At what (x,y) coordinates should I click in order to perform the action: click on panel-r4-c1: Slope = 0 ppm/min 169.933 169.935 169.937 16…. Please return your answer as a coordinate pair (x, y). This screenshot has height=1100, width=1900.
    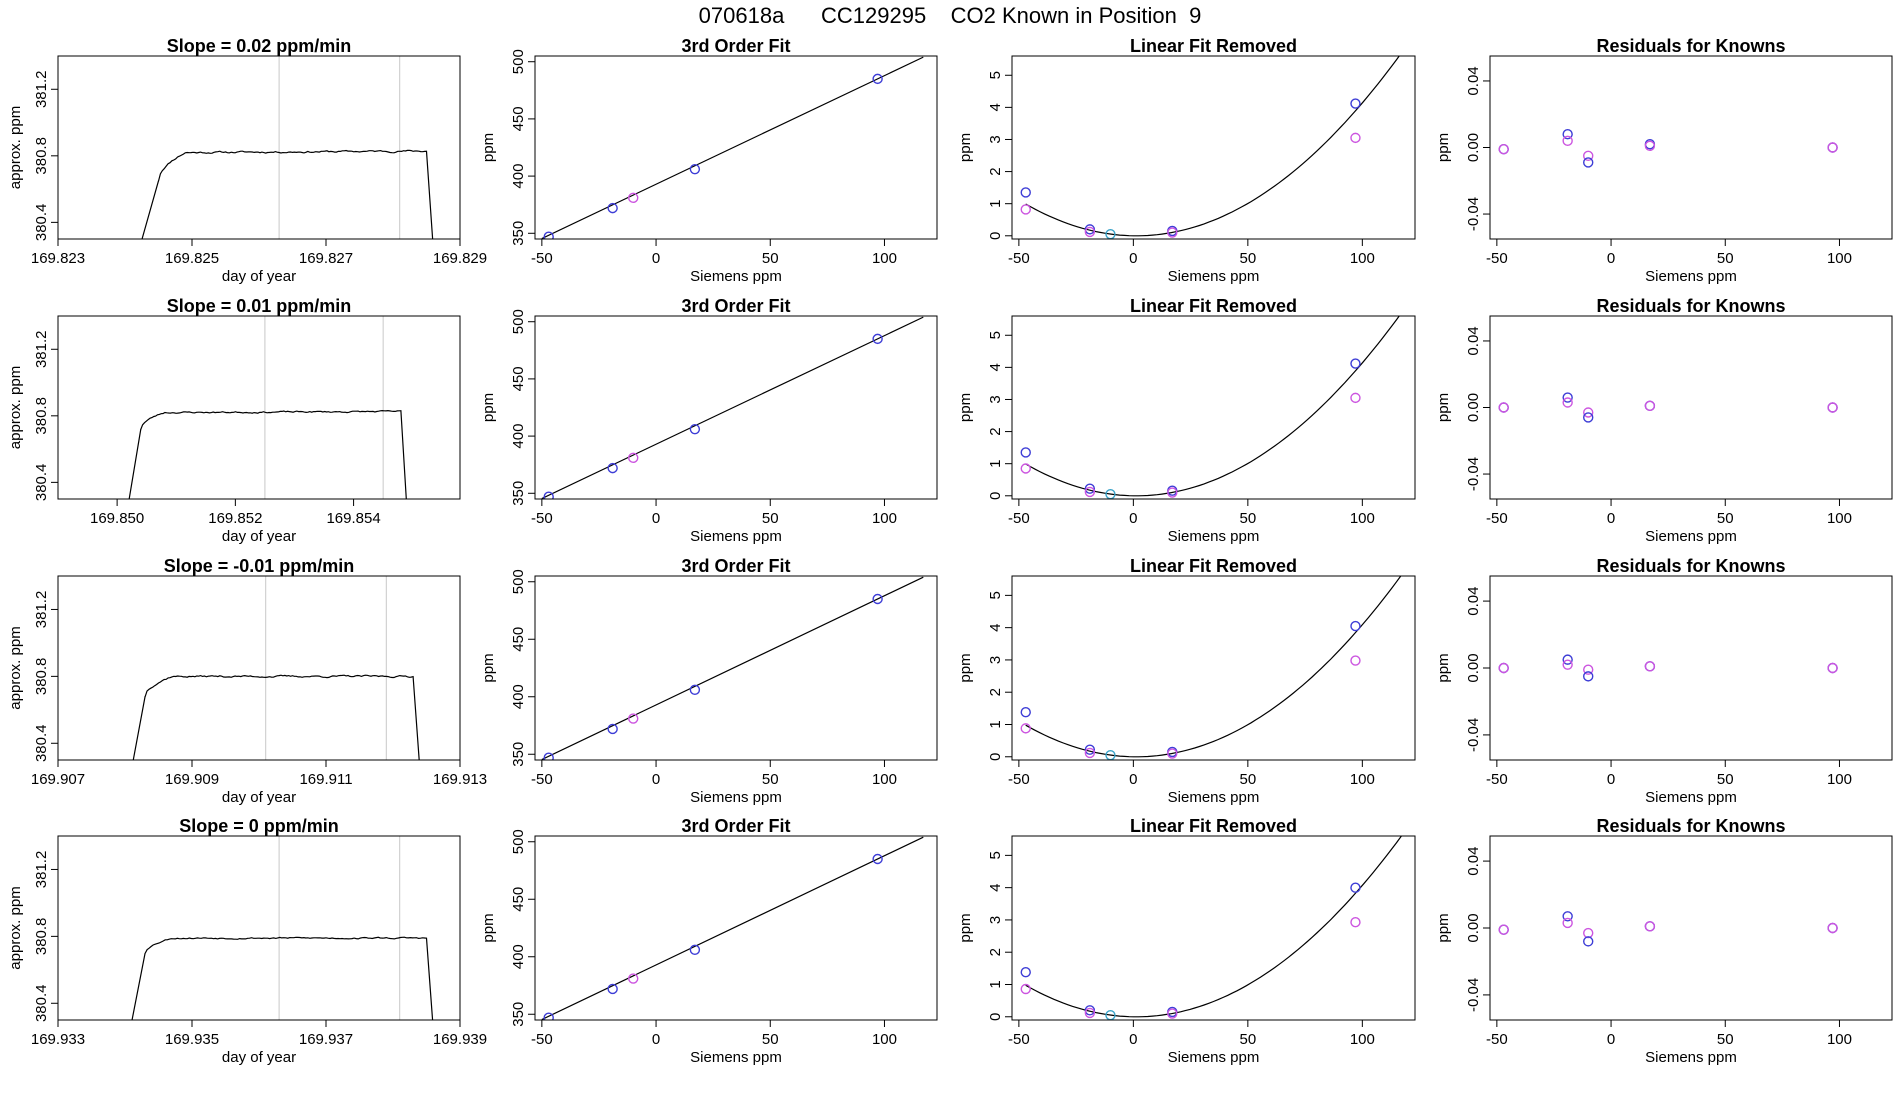
    Looking at the image, I should click on (247, 941).